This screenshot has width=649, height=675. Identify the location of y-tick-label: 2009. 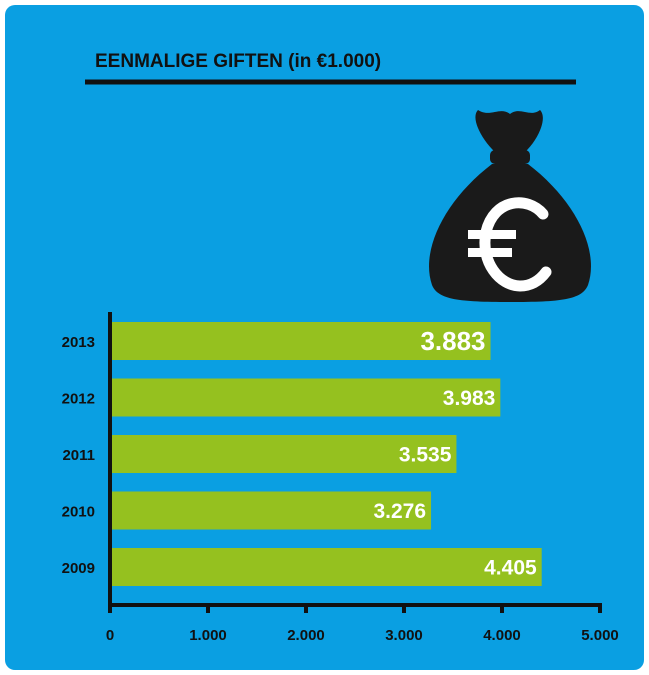
(78, 568).